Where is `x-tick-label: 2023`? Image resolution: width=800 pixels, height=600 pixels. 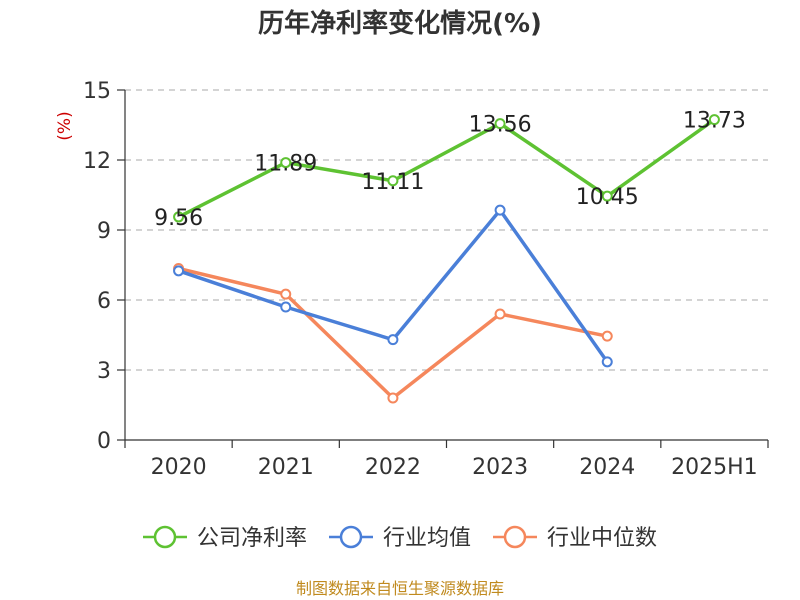 x-tick-label: 2023 is located at coordinates (500, 467).